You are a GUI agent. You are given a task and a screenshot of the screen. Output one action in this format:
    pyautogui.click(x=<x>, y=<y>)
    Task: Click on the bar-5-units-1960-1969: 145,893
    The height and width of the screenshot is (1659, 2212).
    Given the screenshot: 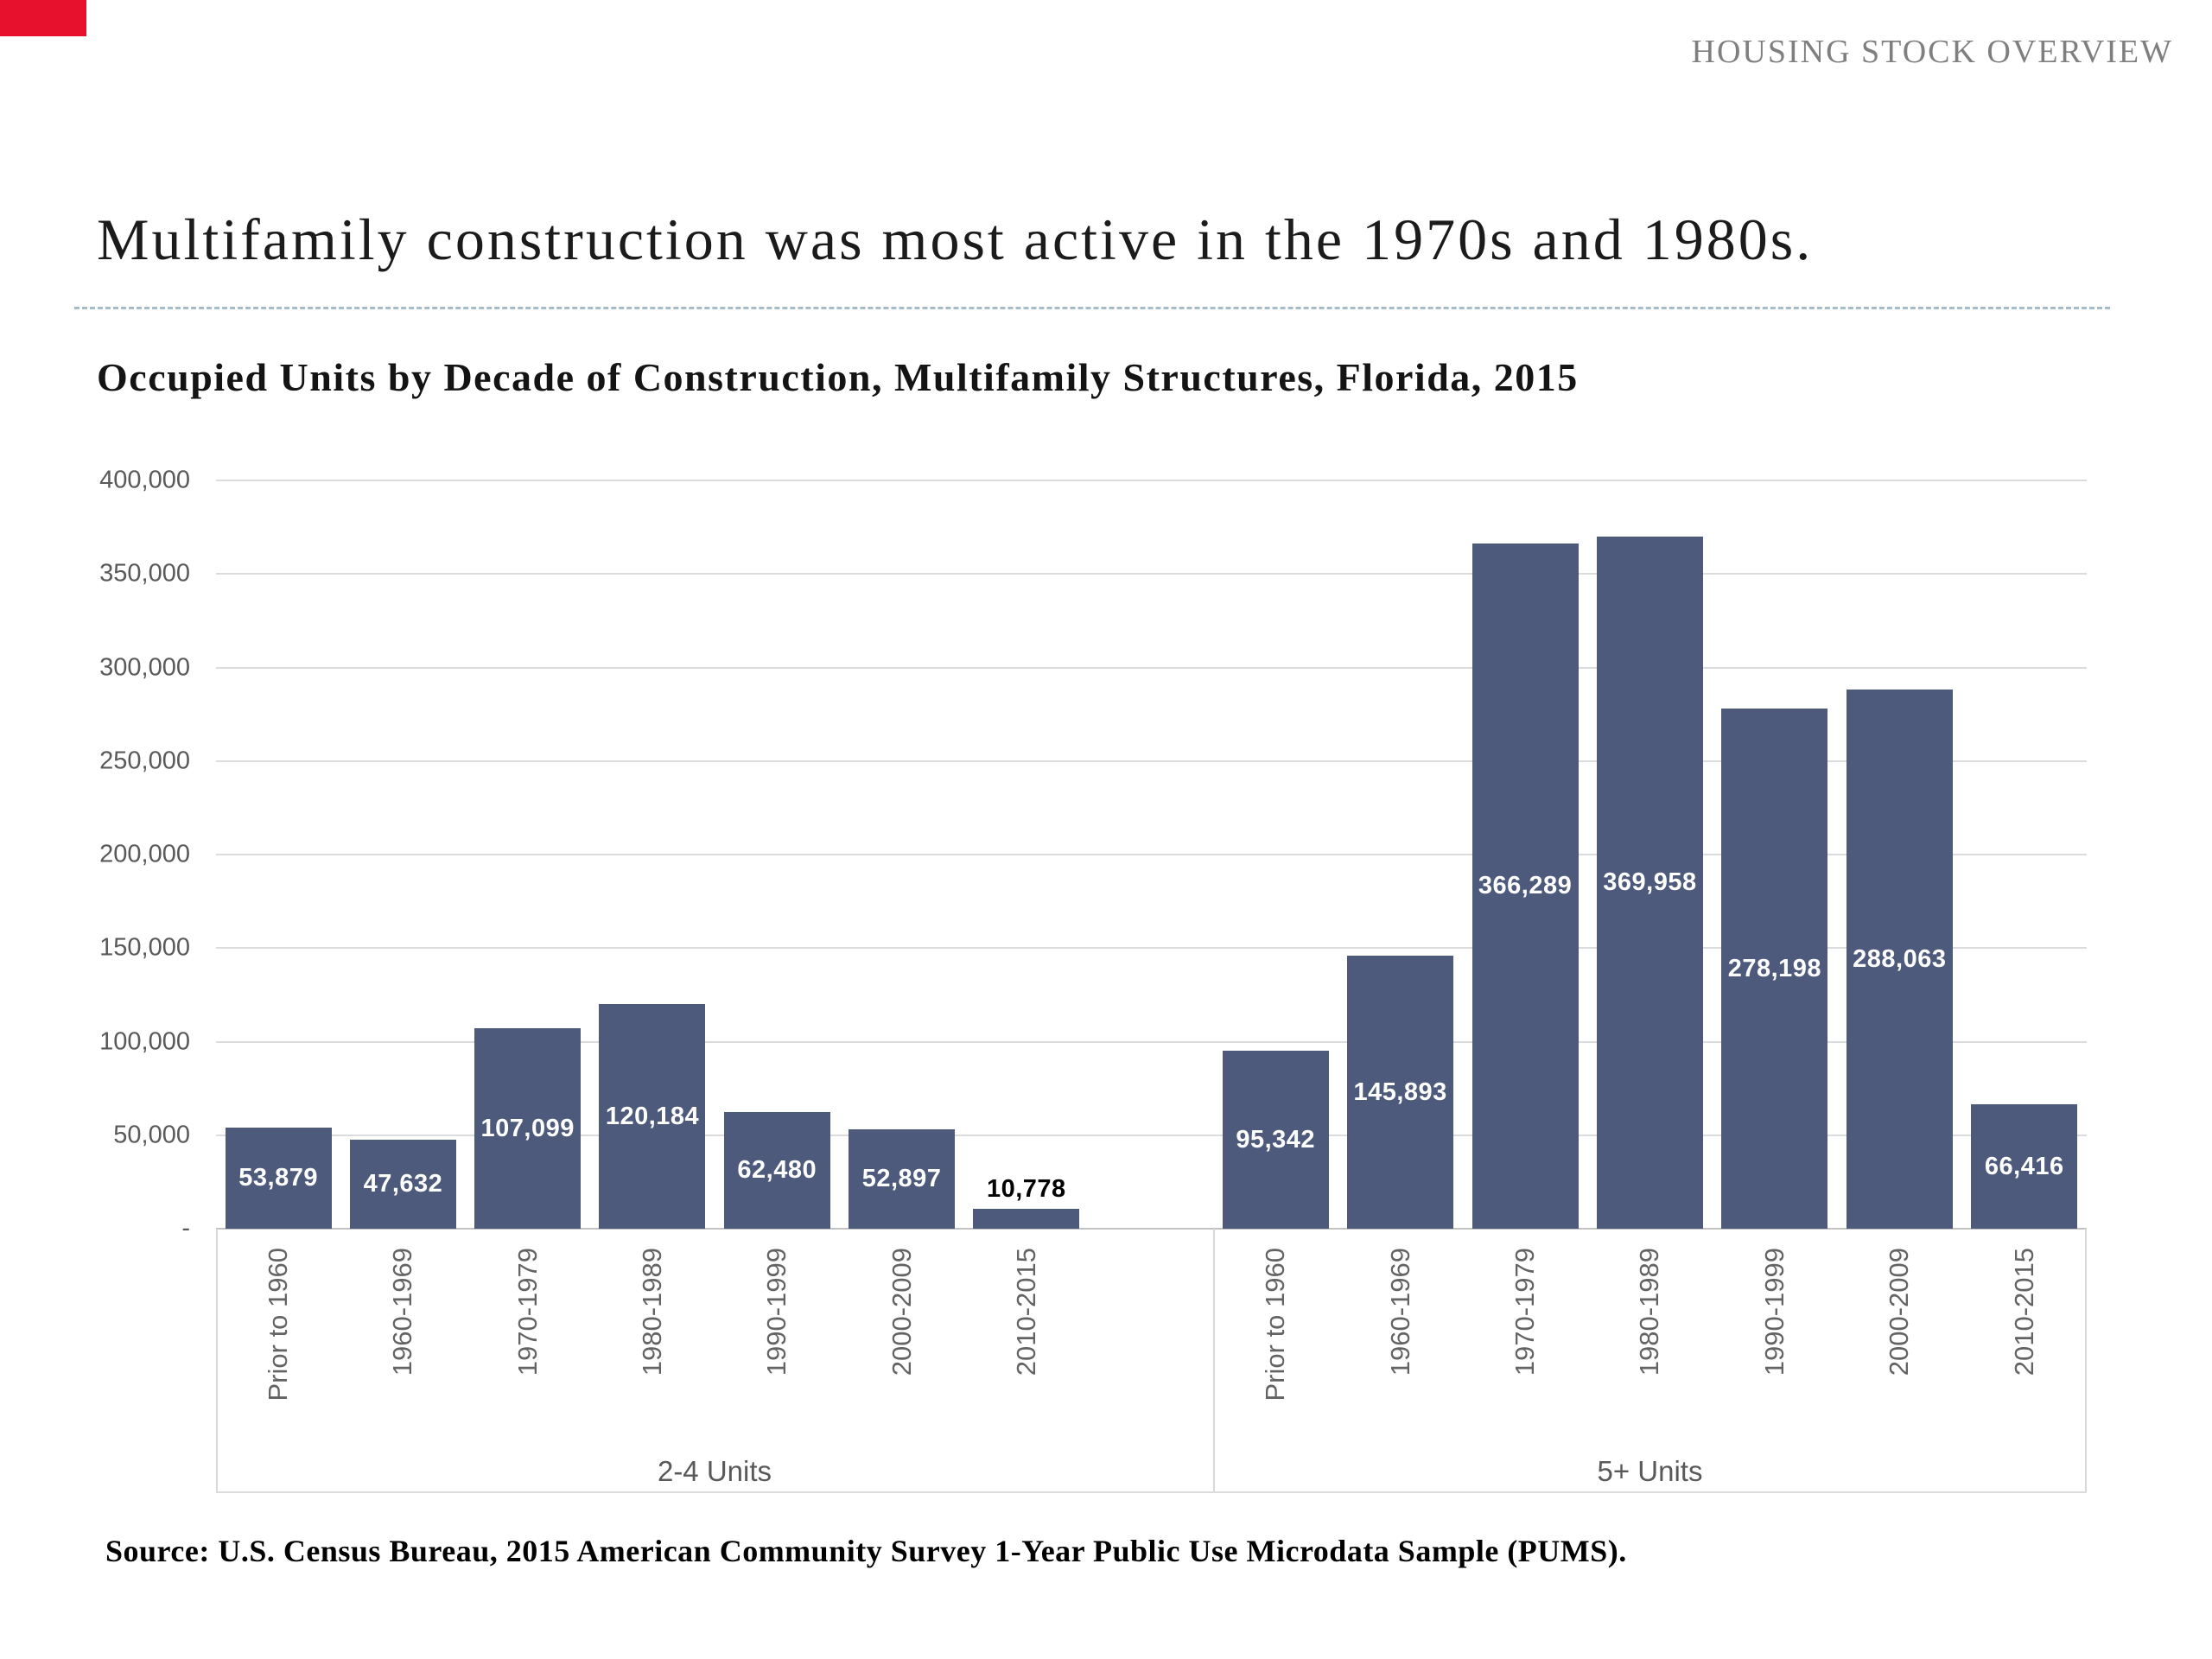 What is the action you would take?
    pyautogui.click(x=1400, y=1092)
    